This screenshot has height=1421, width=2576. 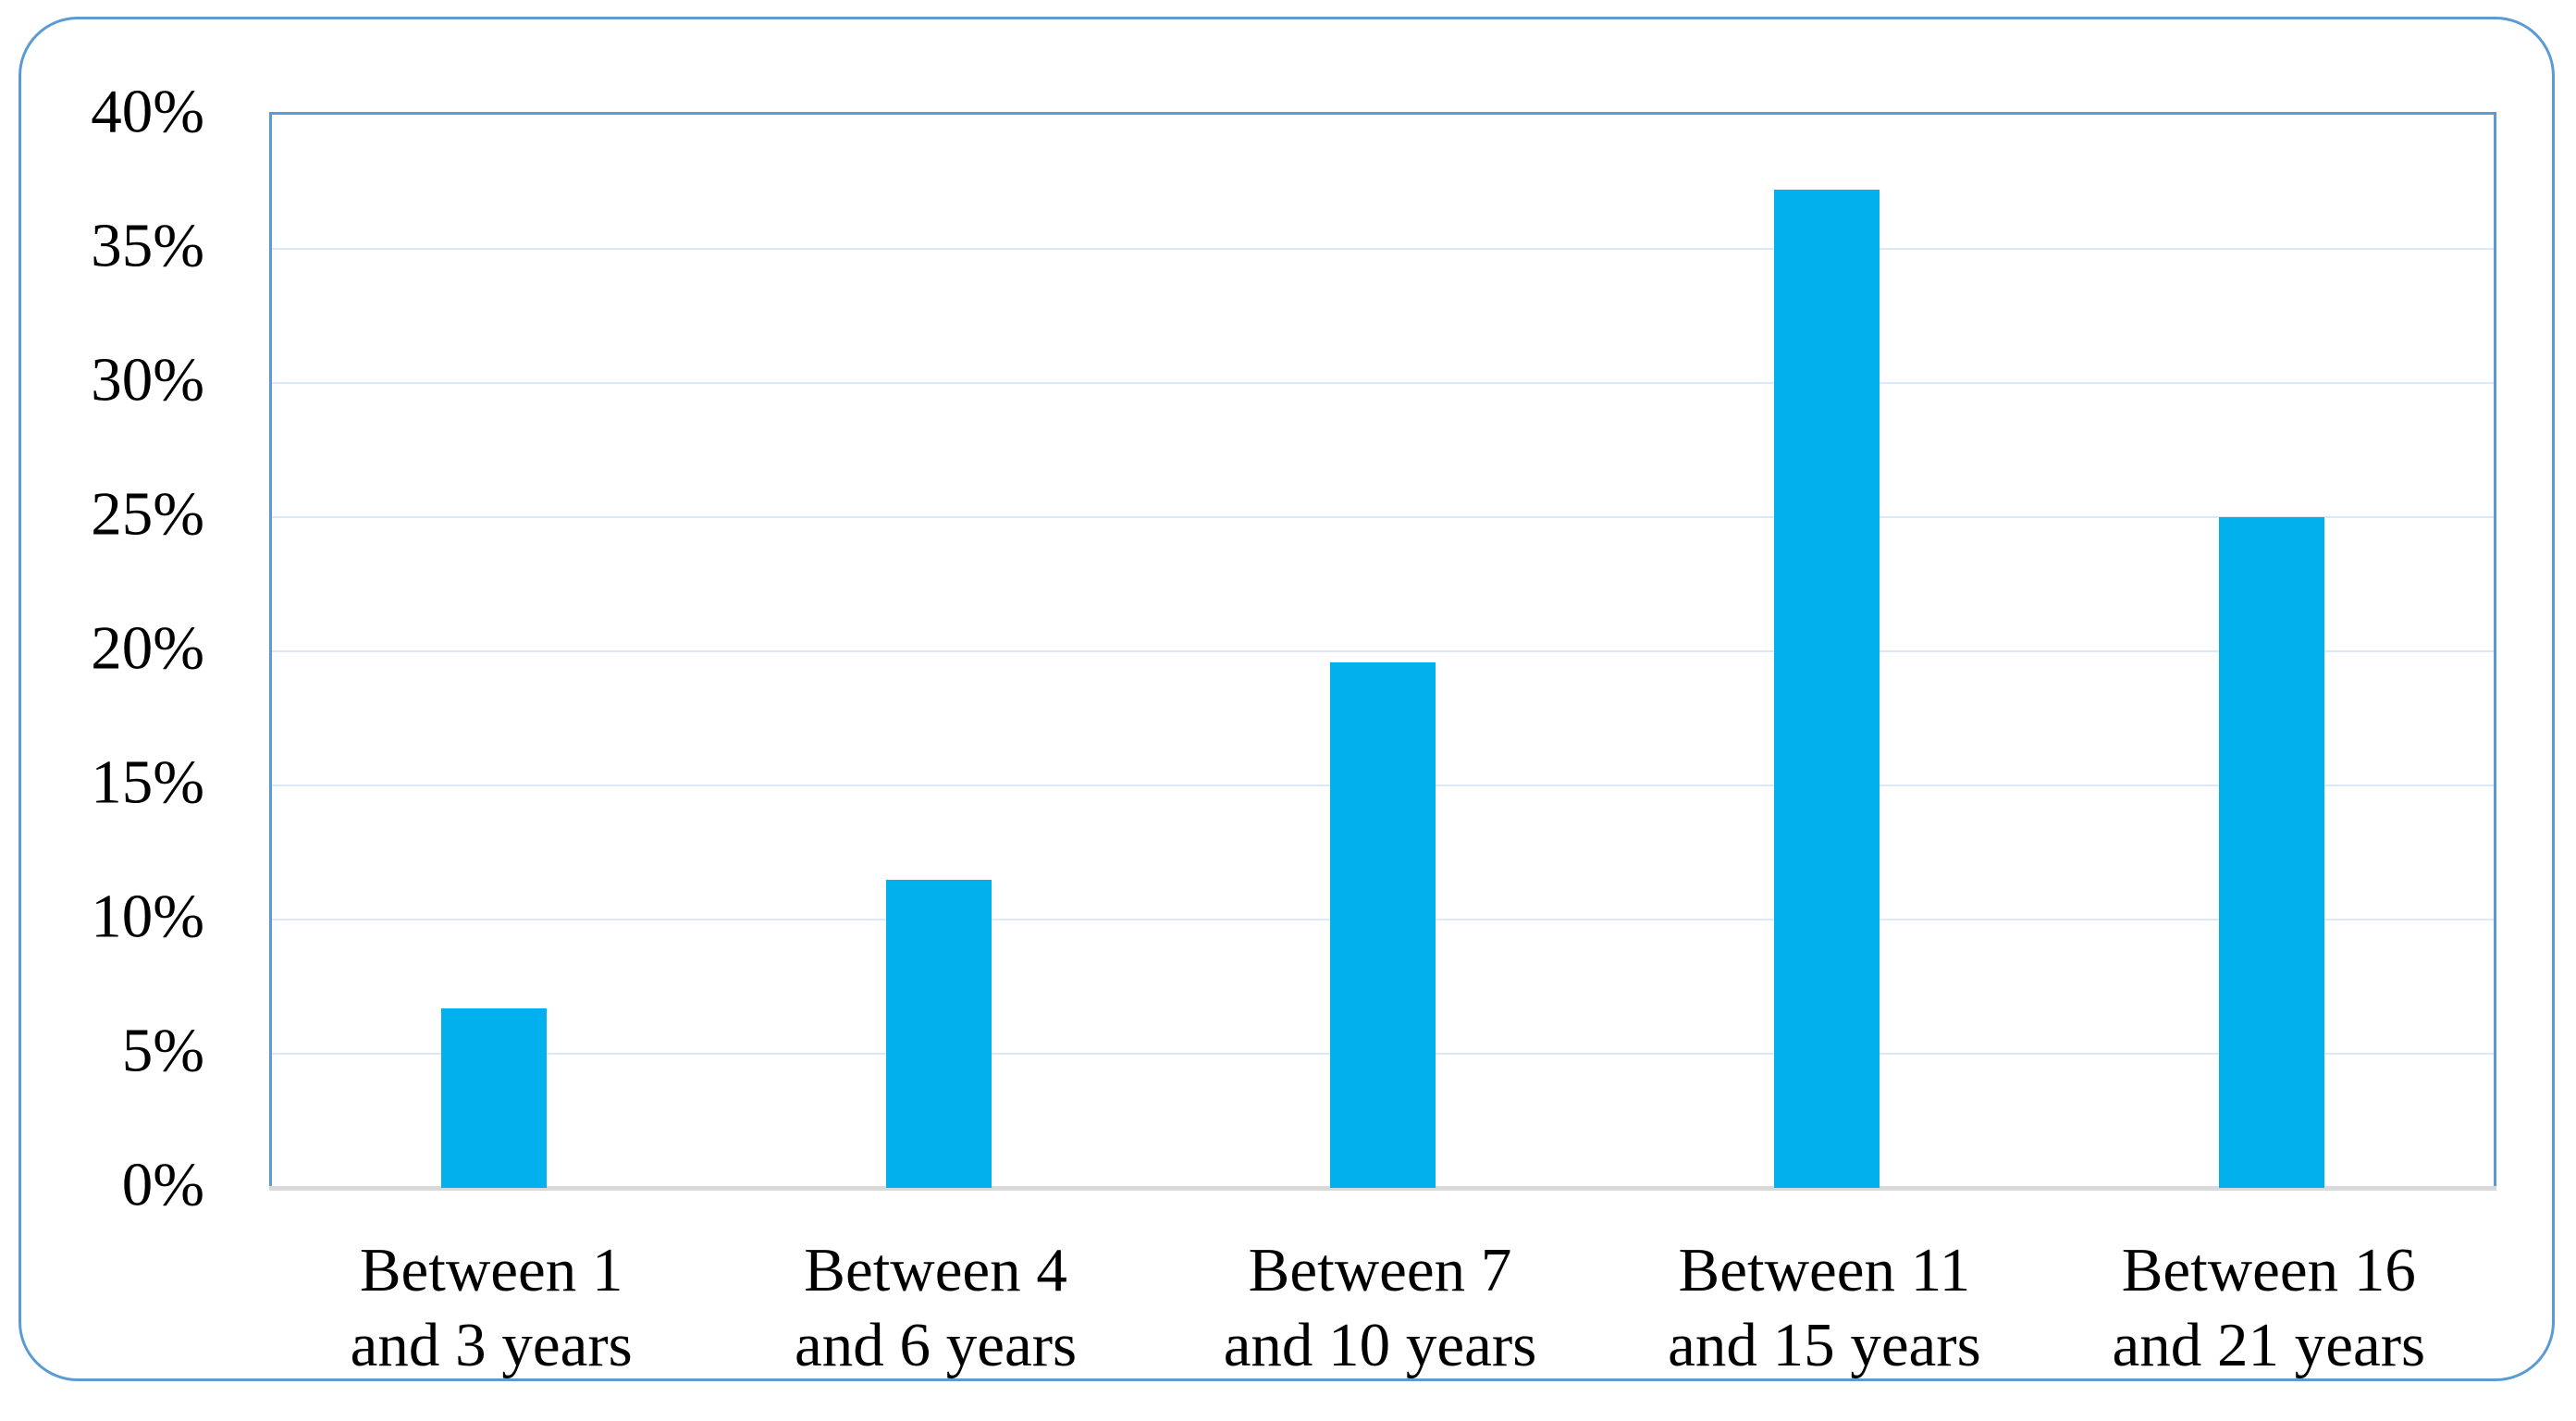 What do you see at coordinates (147, 648) in the screenshot?
I see `y-tick-label: 20%` at bounding box center [147, 648].